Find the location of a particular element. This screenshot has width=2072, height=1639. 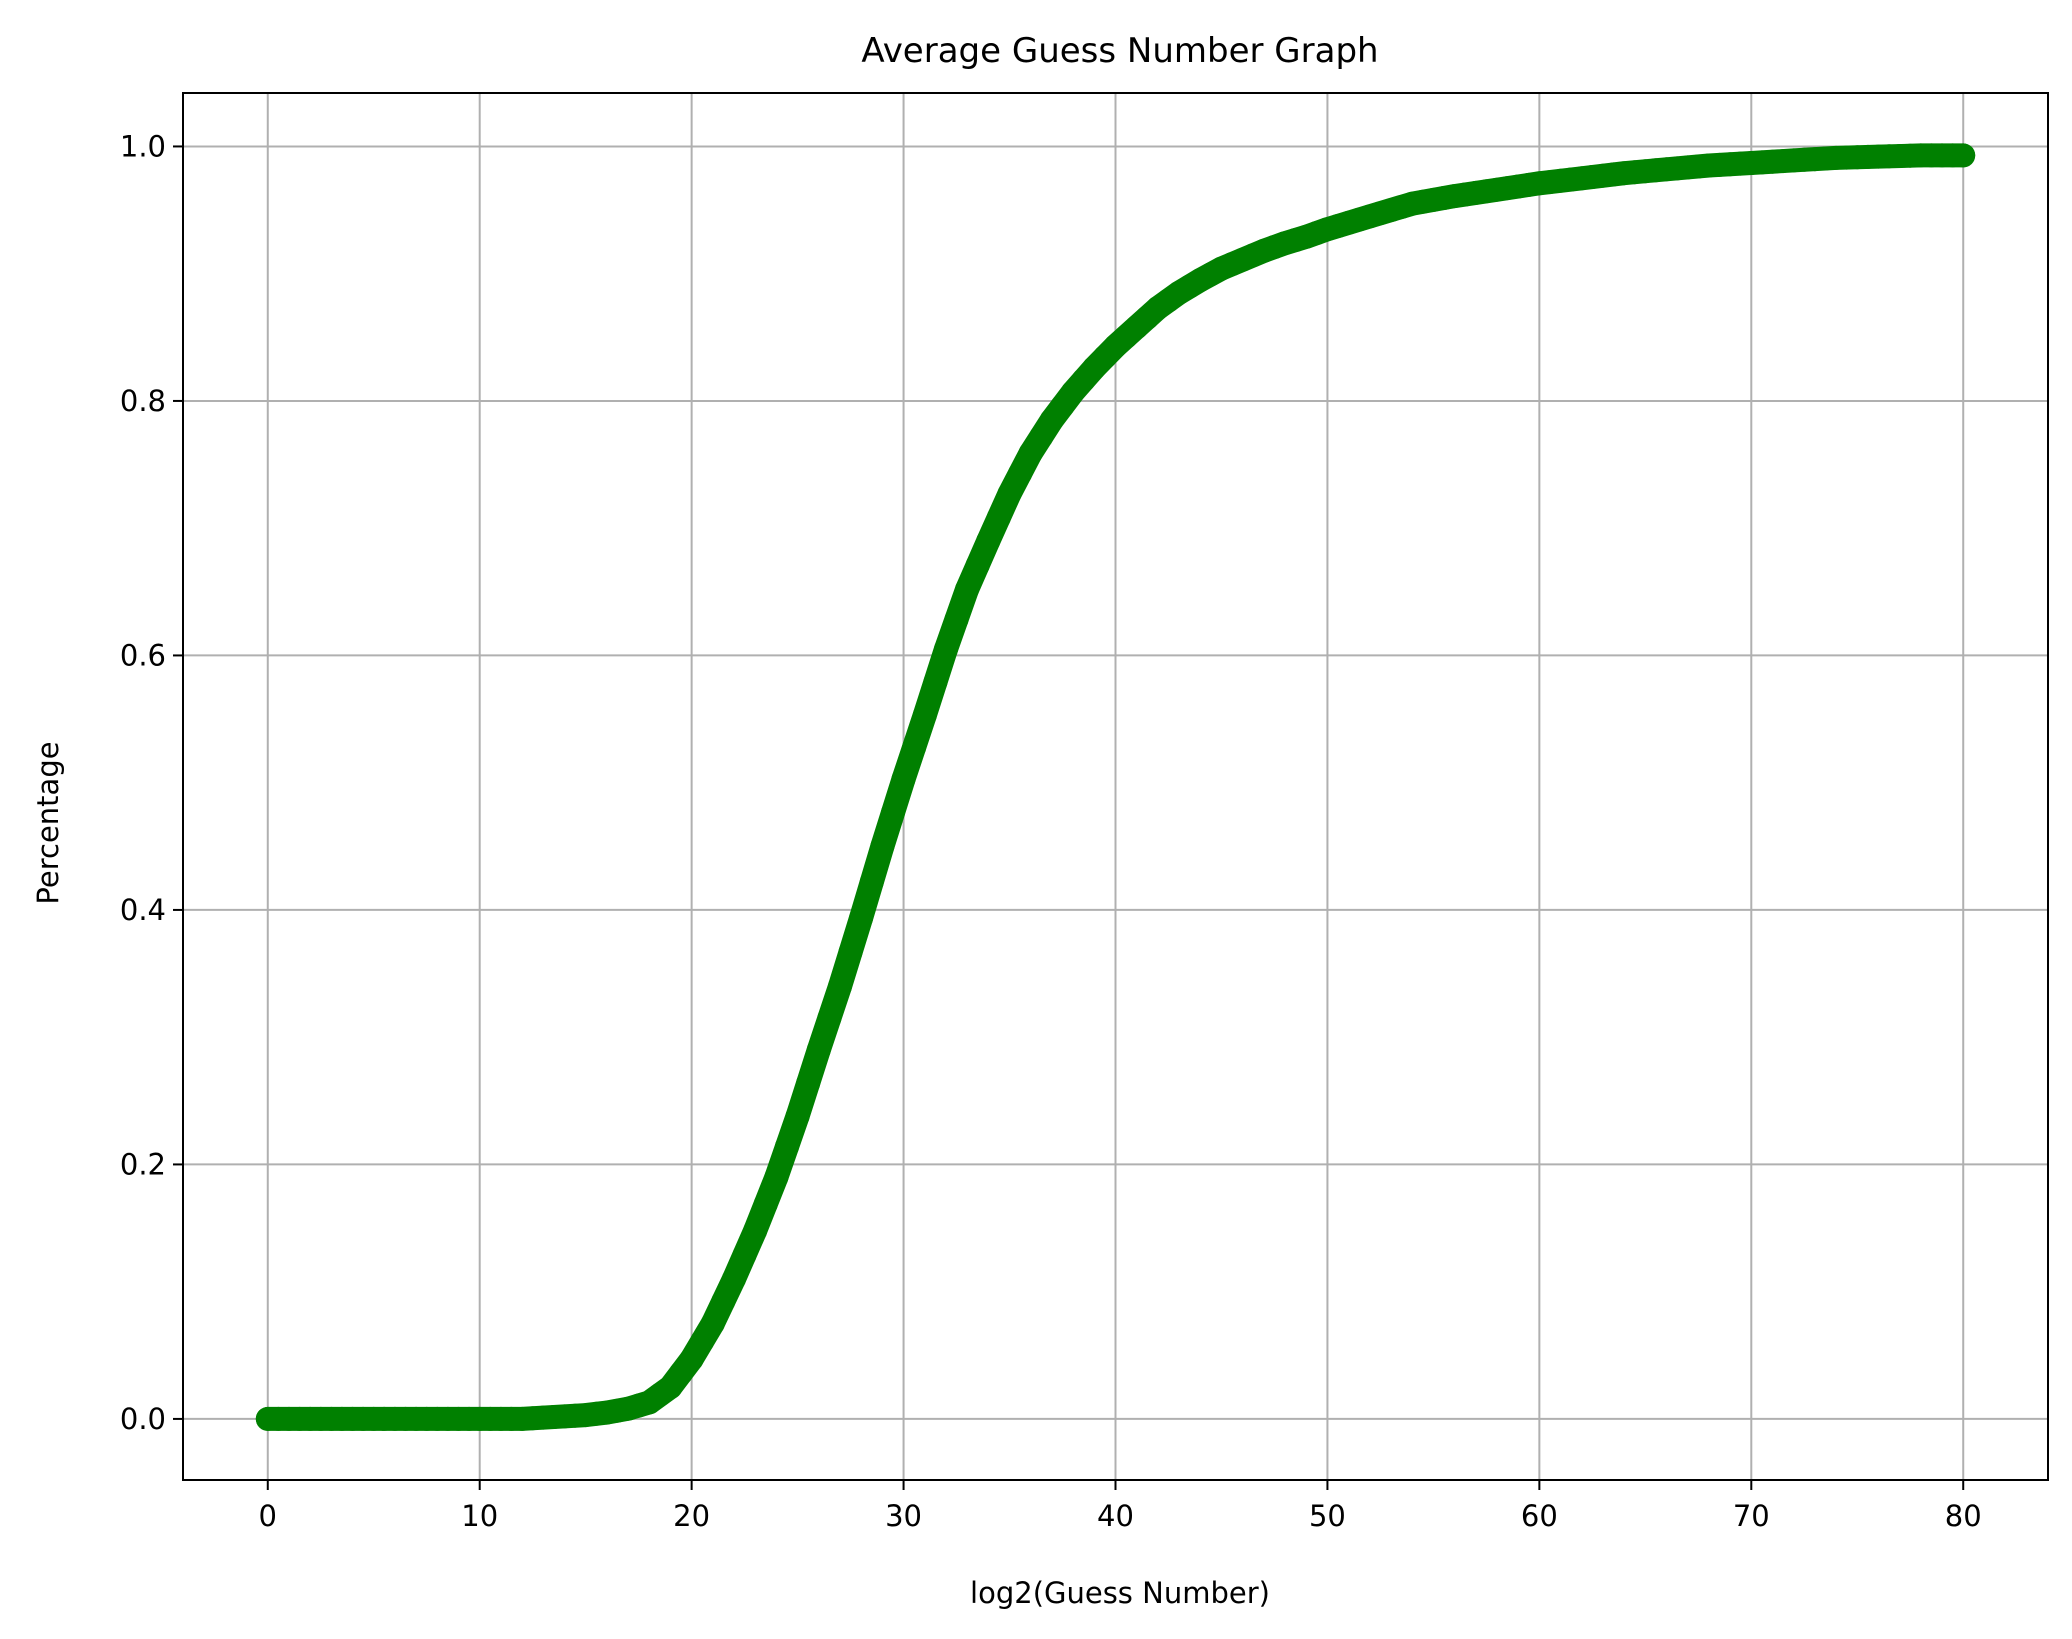

x-tick-label: 80 is located at coordinates (1963, 1516).